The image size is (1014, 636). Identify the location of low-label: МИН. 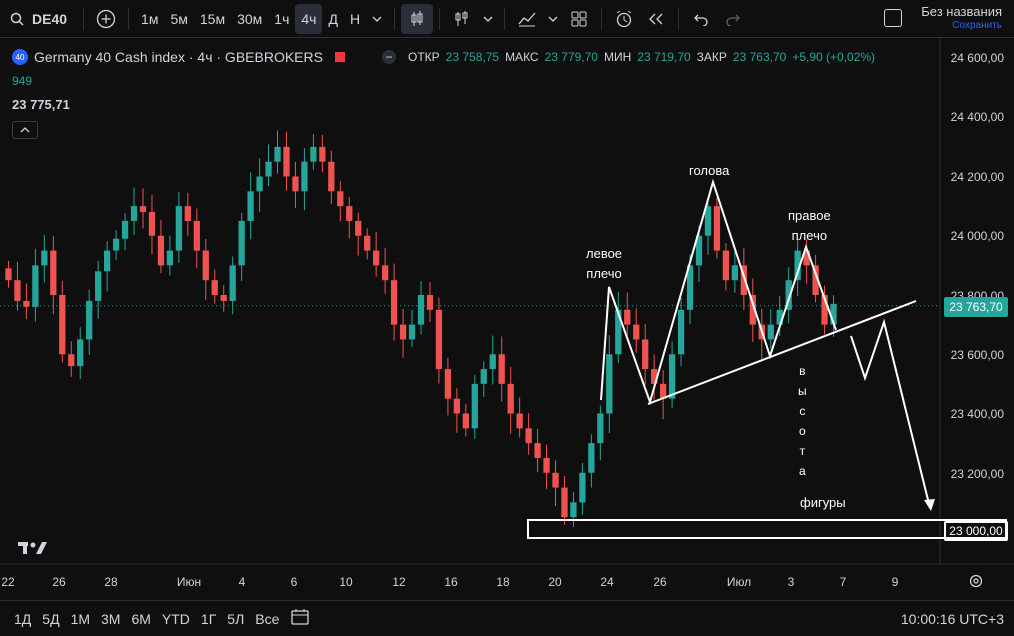
(617, 57).